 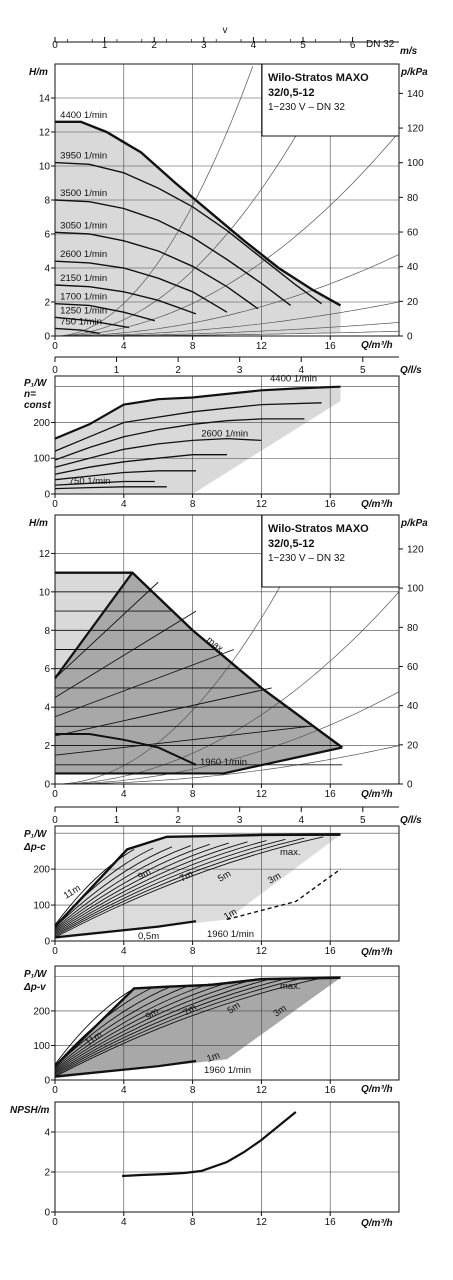 What do you see at coordinates (193, 504) in the screenshot?
I see `c2-x-tick-label: 8` at bounding box center [193, 504].